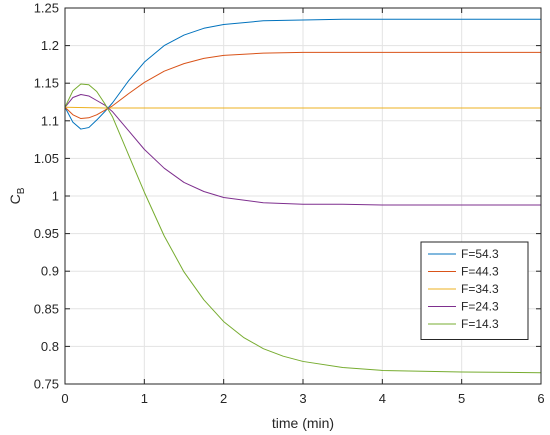  What do you see at coordinates (303, 423) in the screenshot?
I see `x-axis-label: time (min)` at bounding box center [303, 423].